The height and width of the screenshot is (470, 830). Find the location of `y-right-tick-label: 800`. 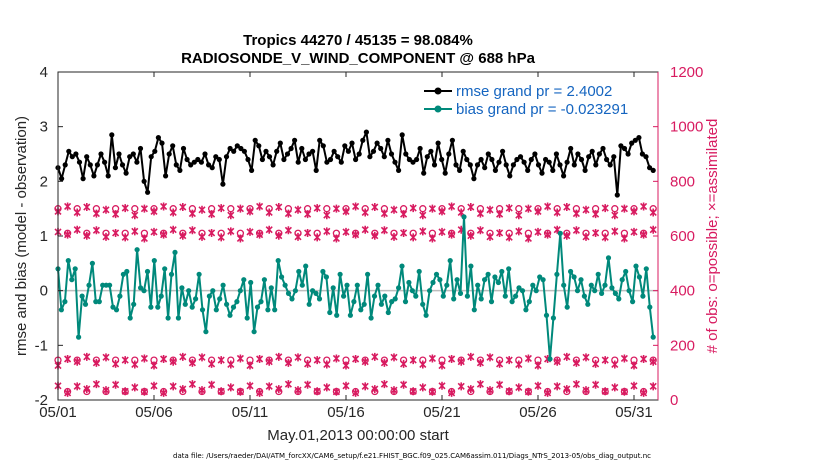

y-right-tick-label: 800 is located at coordinates (682, 181).